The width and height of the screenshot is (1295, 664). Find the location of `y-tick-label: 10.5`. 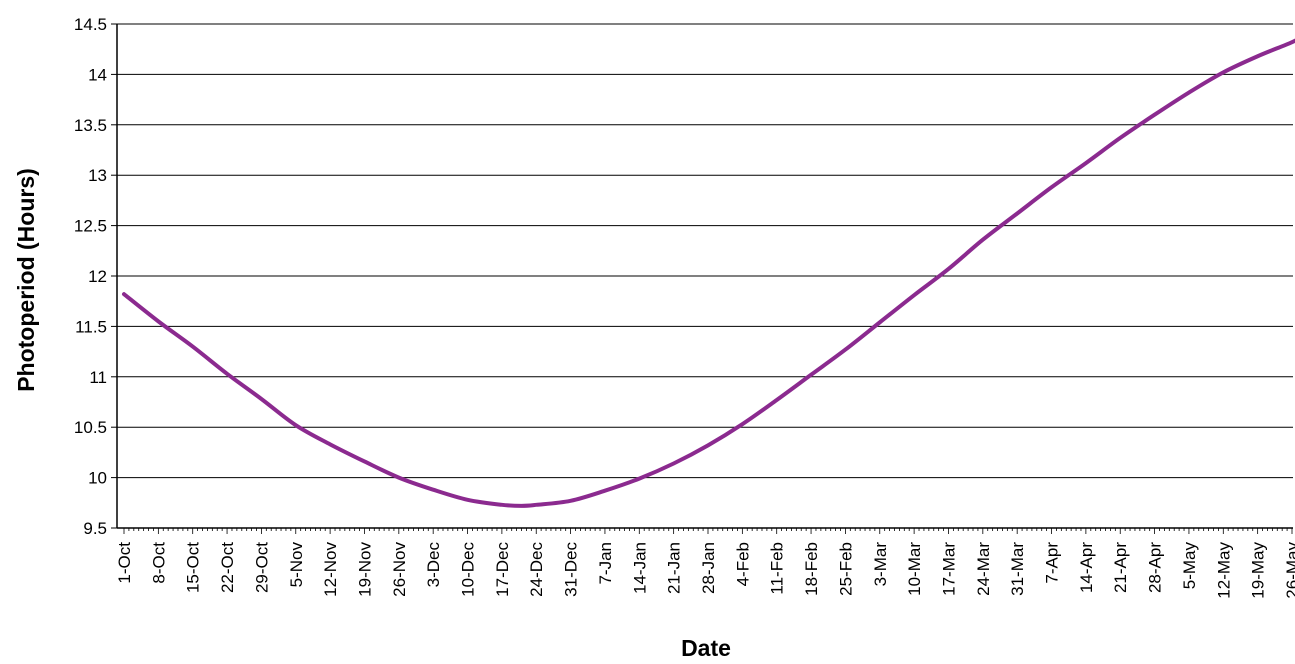

y-tick-label: 10.5 is located at coordinates (90, 427).